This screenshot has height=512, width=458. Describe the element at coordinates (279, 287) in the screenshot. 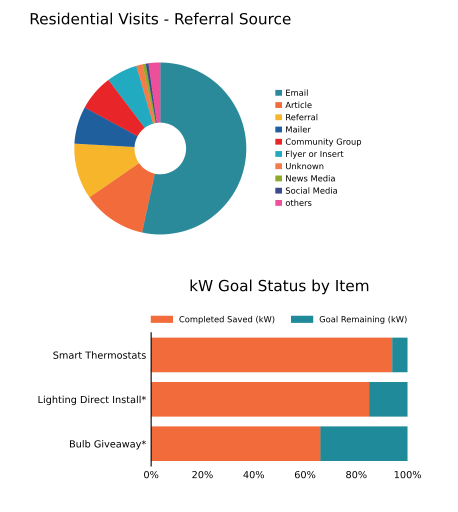

I see `chart-title: kW Goal Status by Item` at that location.